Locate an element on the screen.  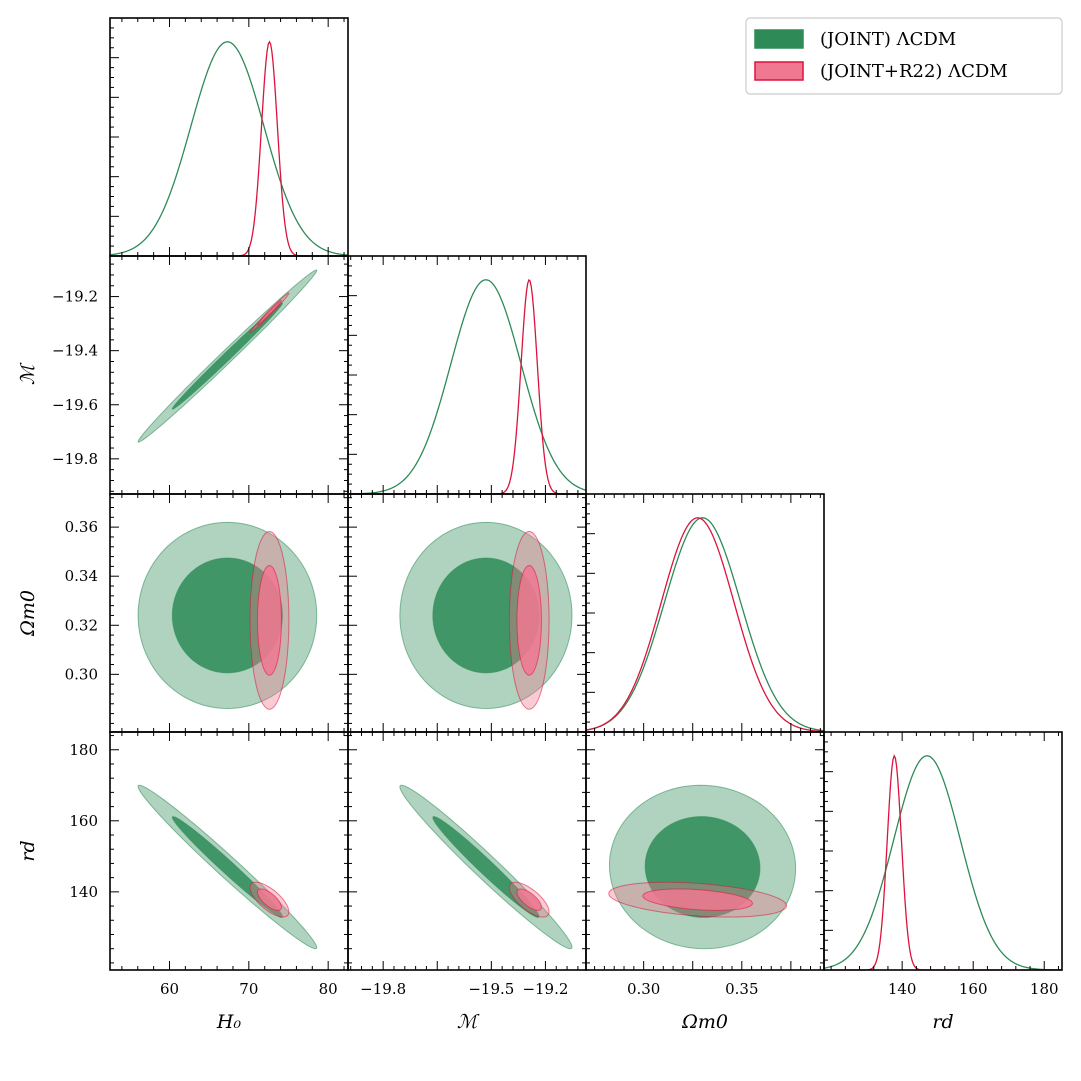
joint_r22-marginal-line is located at coordinates (705, 625).